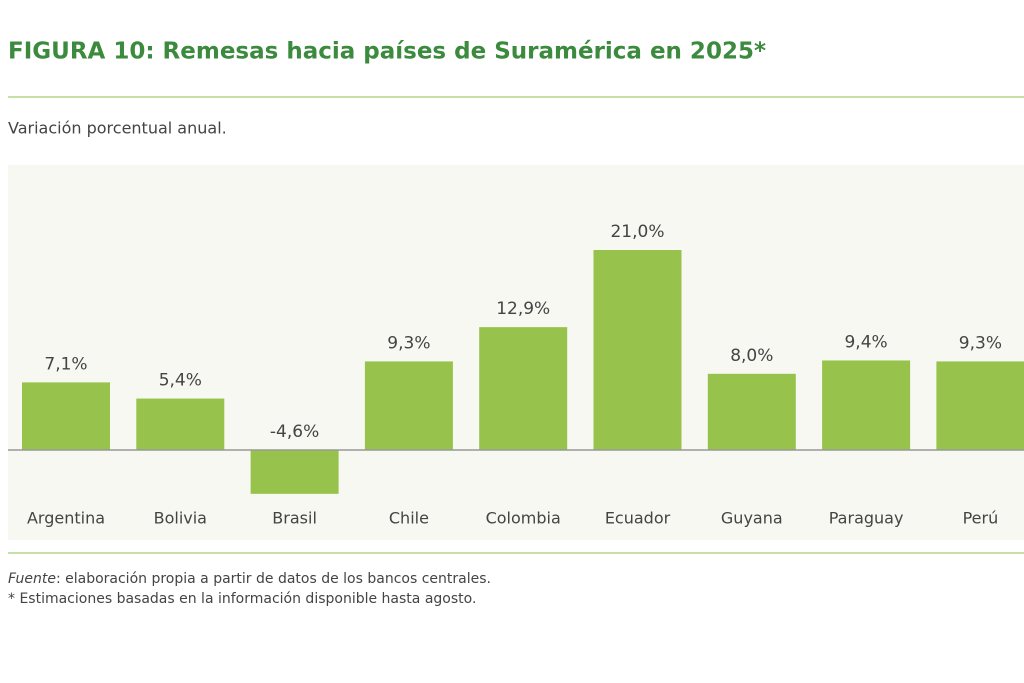  What do you see at coordinates (981, 518) in the screenshot?
I see `x-tick-label: Perú` at bounding box center [981, 518].